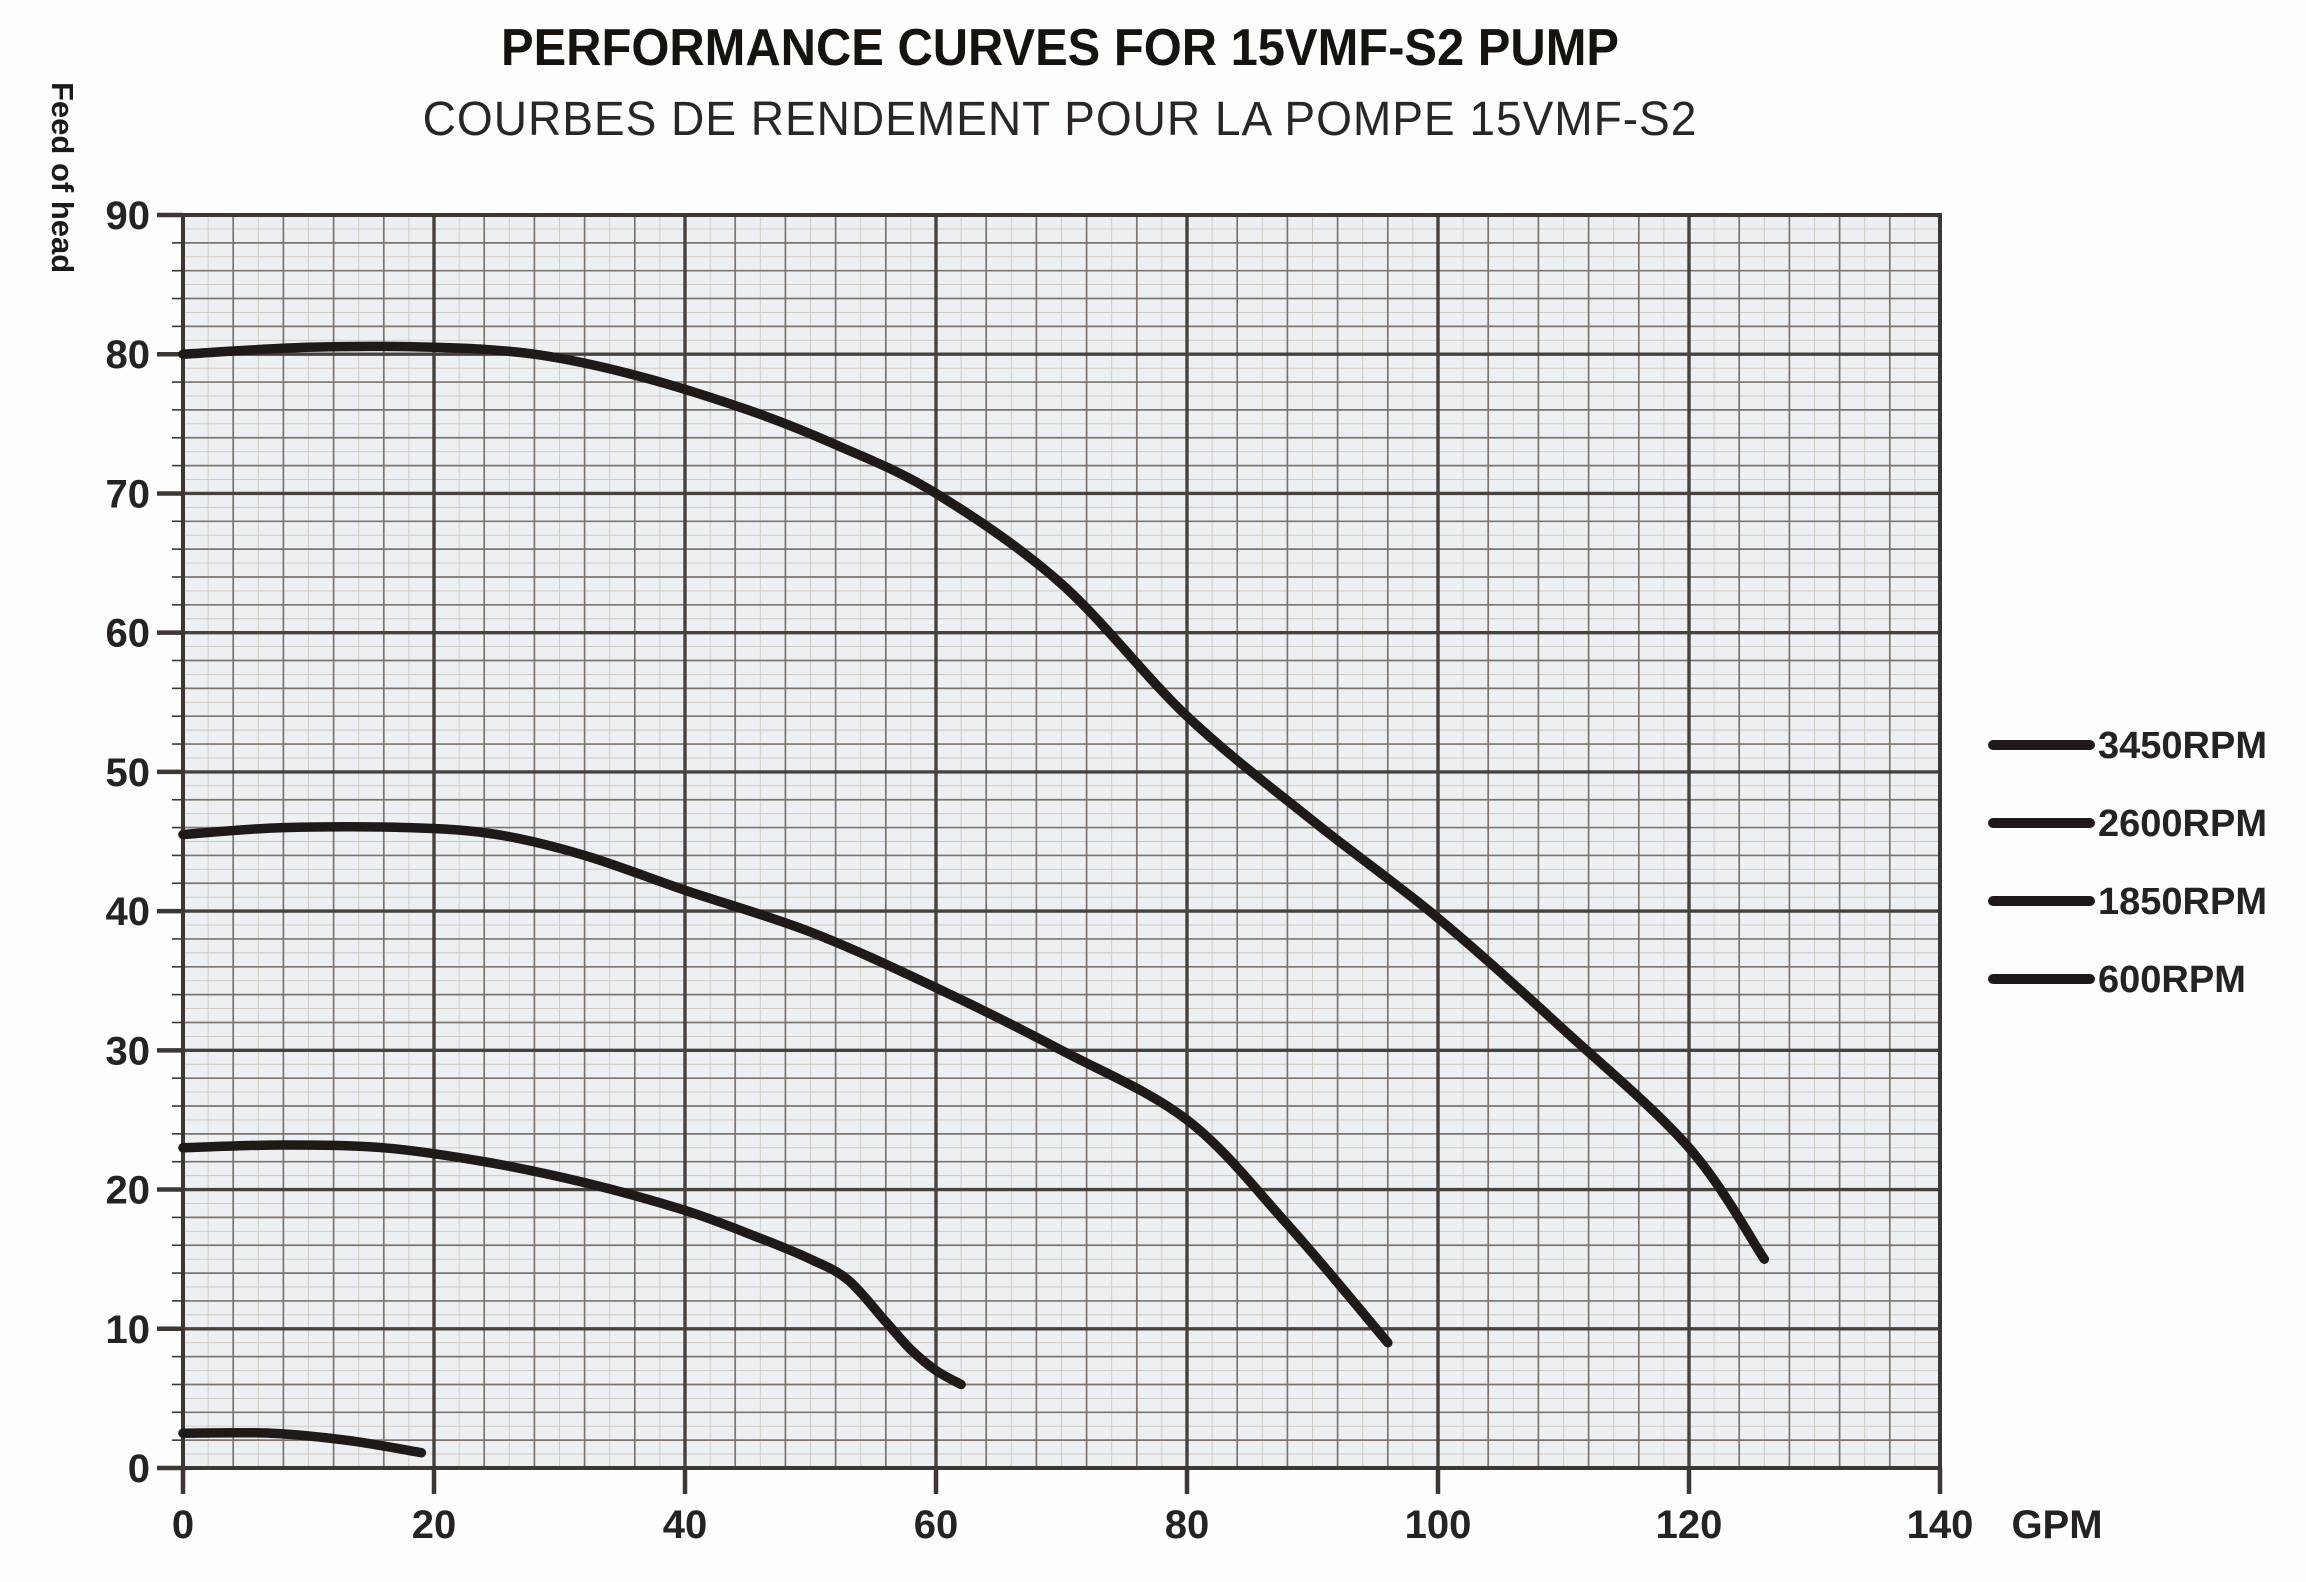  I want to click on x-tick-label: 60, so click(936, 1525).